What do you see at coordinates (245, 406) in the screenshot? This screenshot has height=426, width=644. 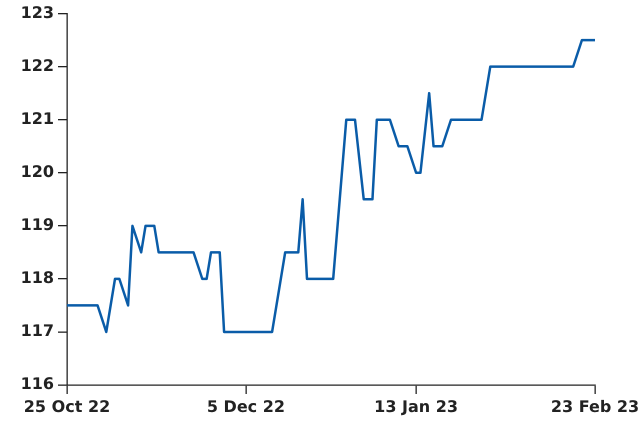 I see `x-tick-label: 5 Dec 22` at bounding box center [245, 406].